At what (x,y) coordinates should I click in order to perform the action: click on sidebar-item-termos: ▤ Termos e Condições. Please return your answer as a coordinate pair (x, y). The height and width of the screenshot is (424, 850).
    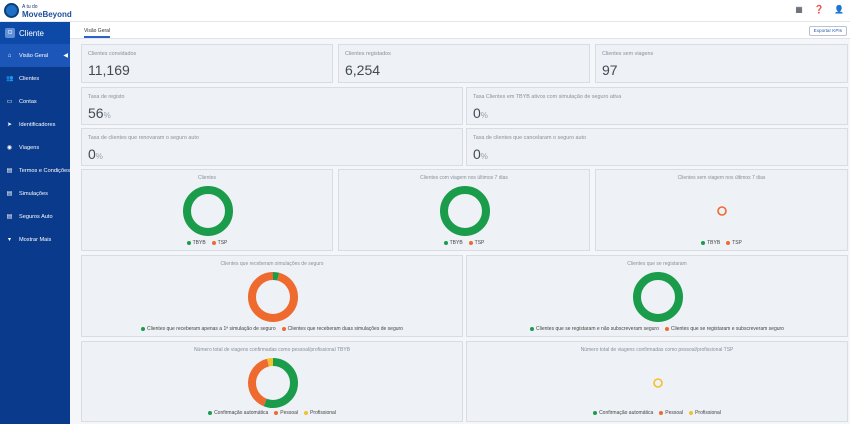
    Looking at the image, I should click on (35, 170).